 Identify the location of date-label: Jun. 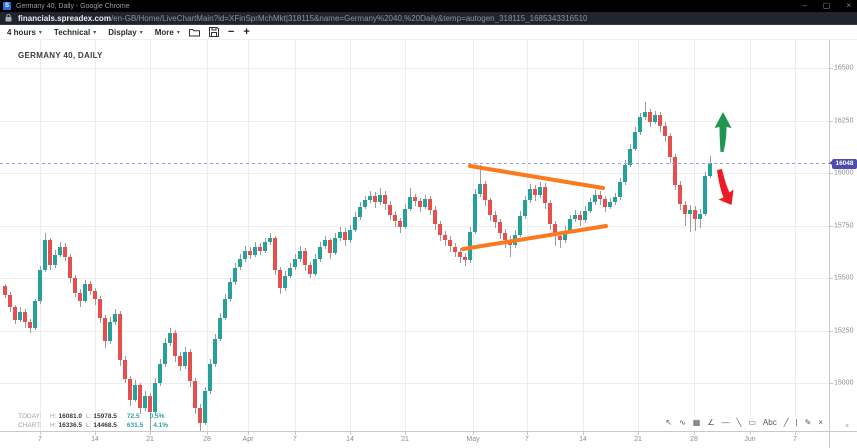
(750, 439).